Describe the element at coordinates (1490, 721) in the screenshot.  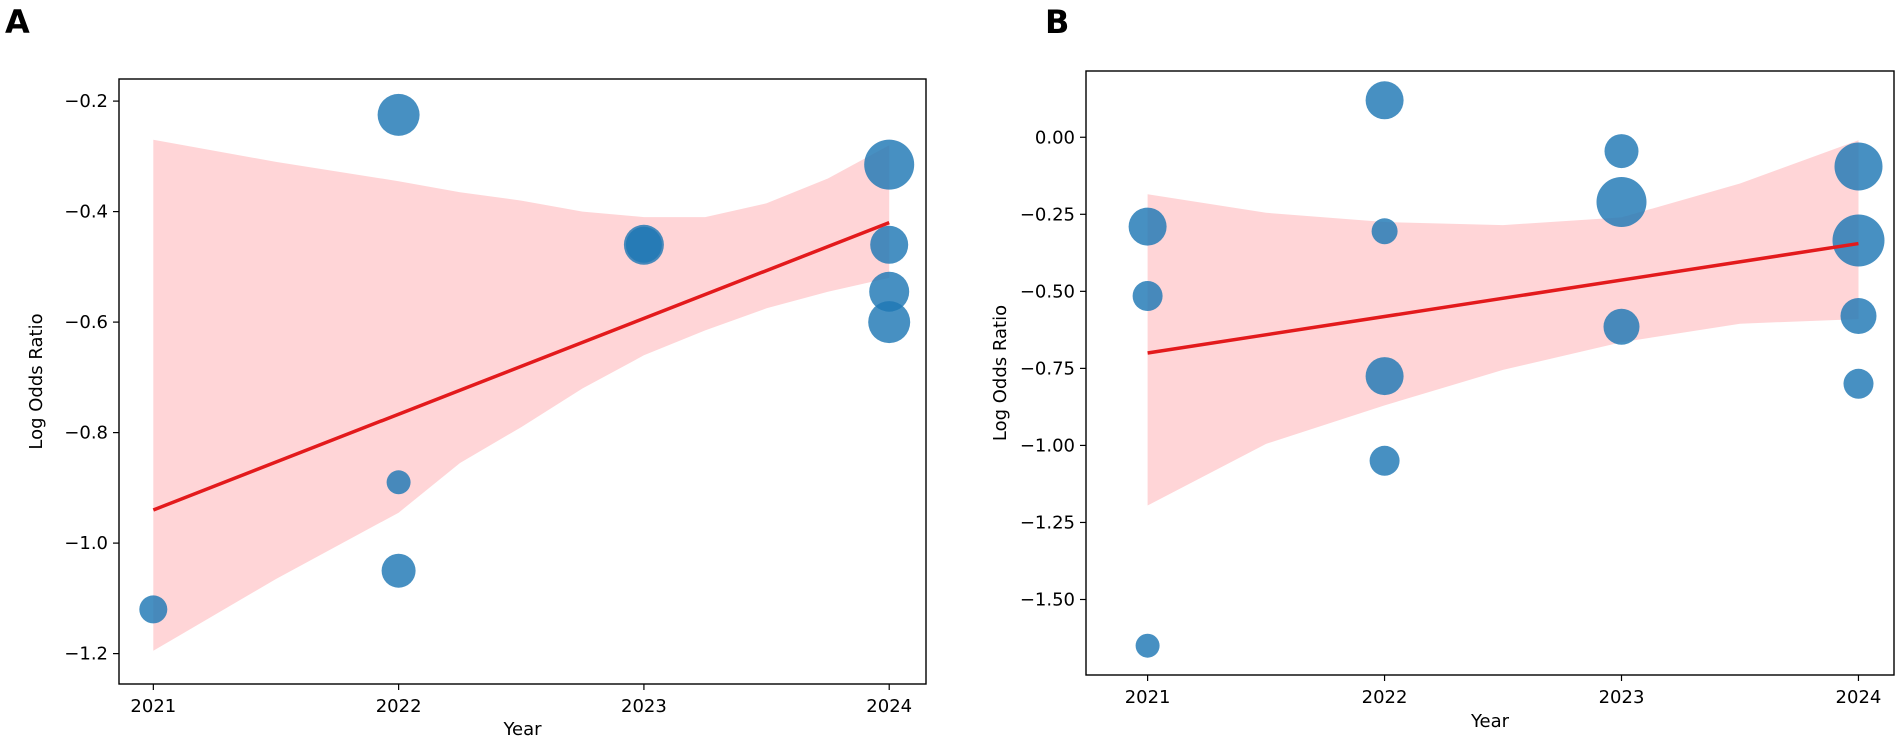
I see `panel-b-x-axis-title: Year` at that location.